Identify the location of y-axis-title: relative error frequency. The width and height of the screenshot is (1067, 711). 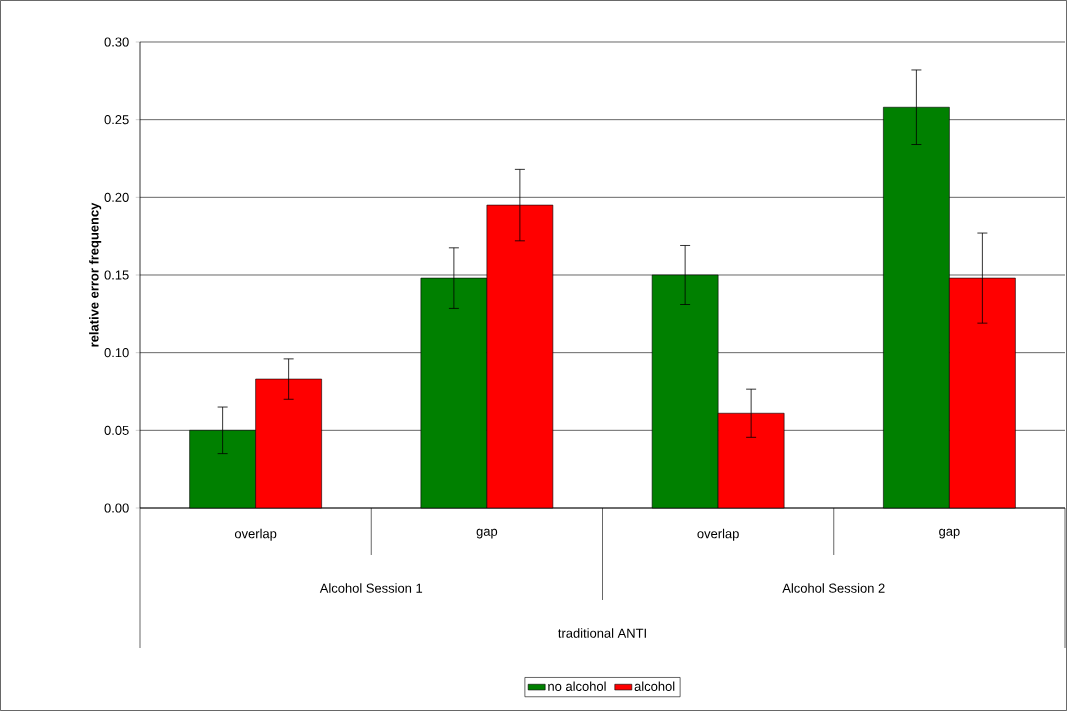
(95, 274).